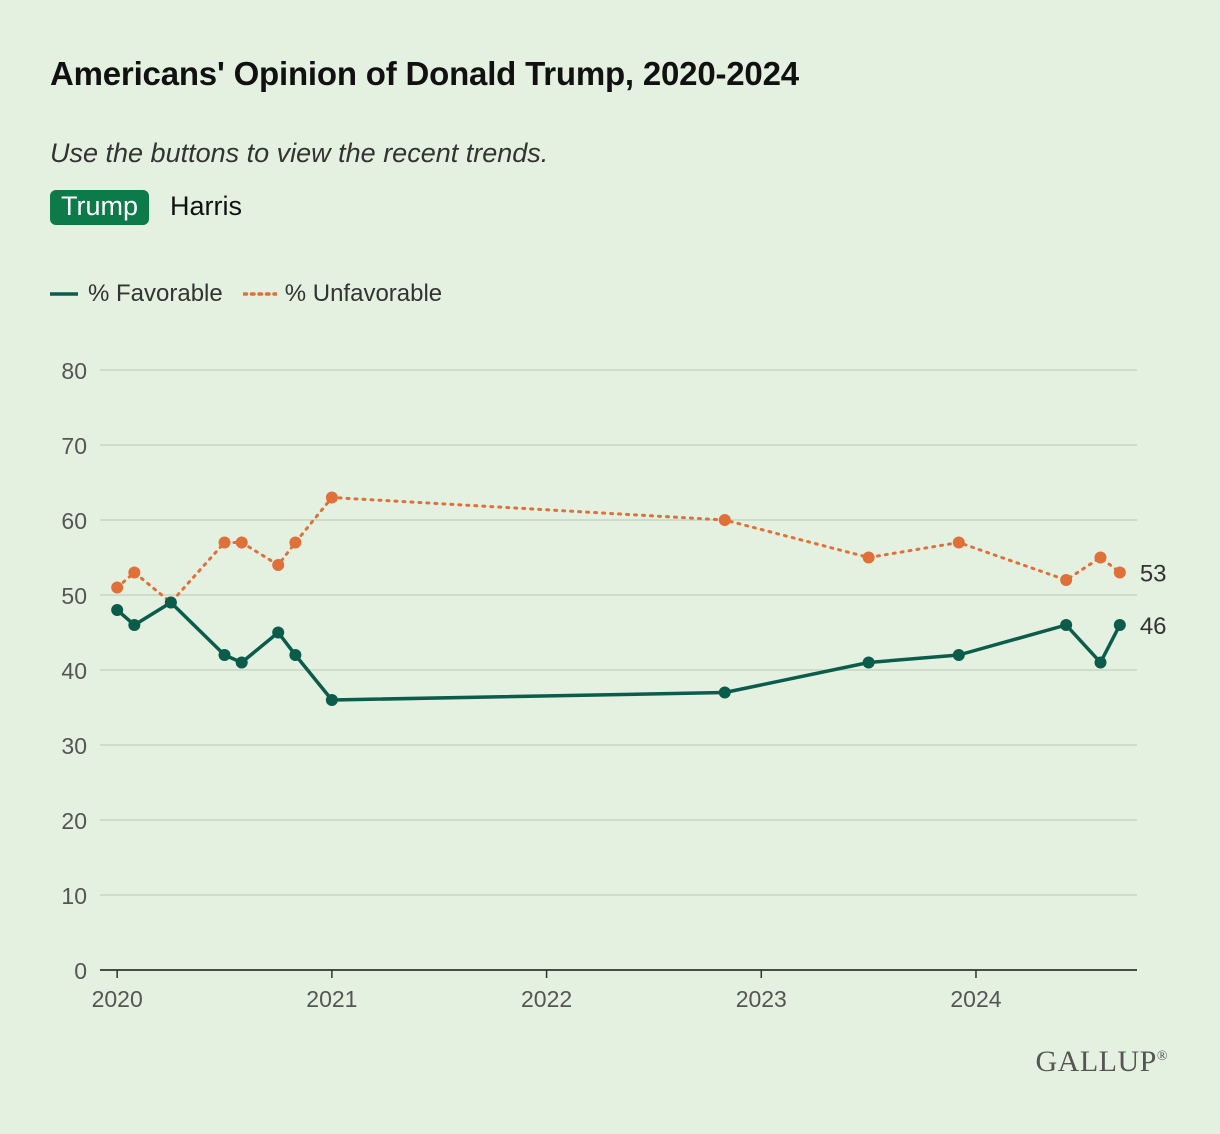 This screenshot has height=1134, width=1220. What do you see at coordinates (155, 293) in the screenshot?
I see `legend-favorable-label: % Favorable` at bounding box center [155, 293].